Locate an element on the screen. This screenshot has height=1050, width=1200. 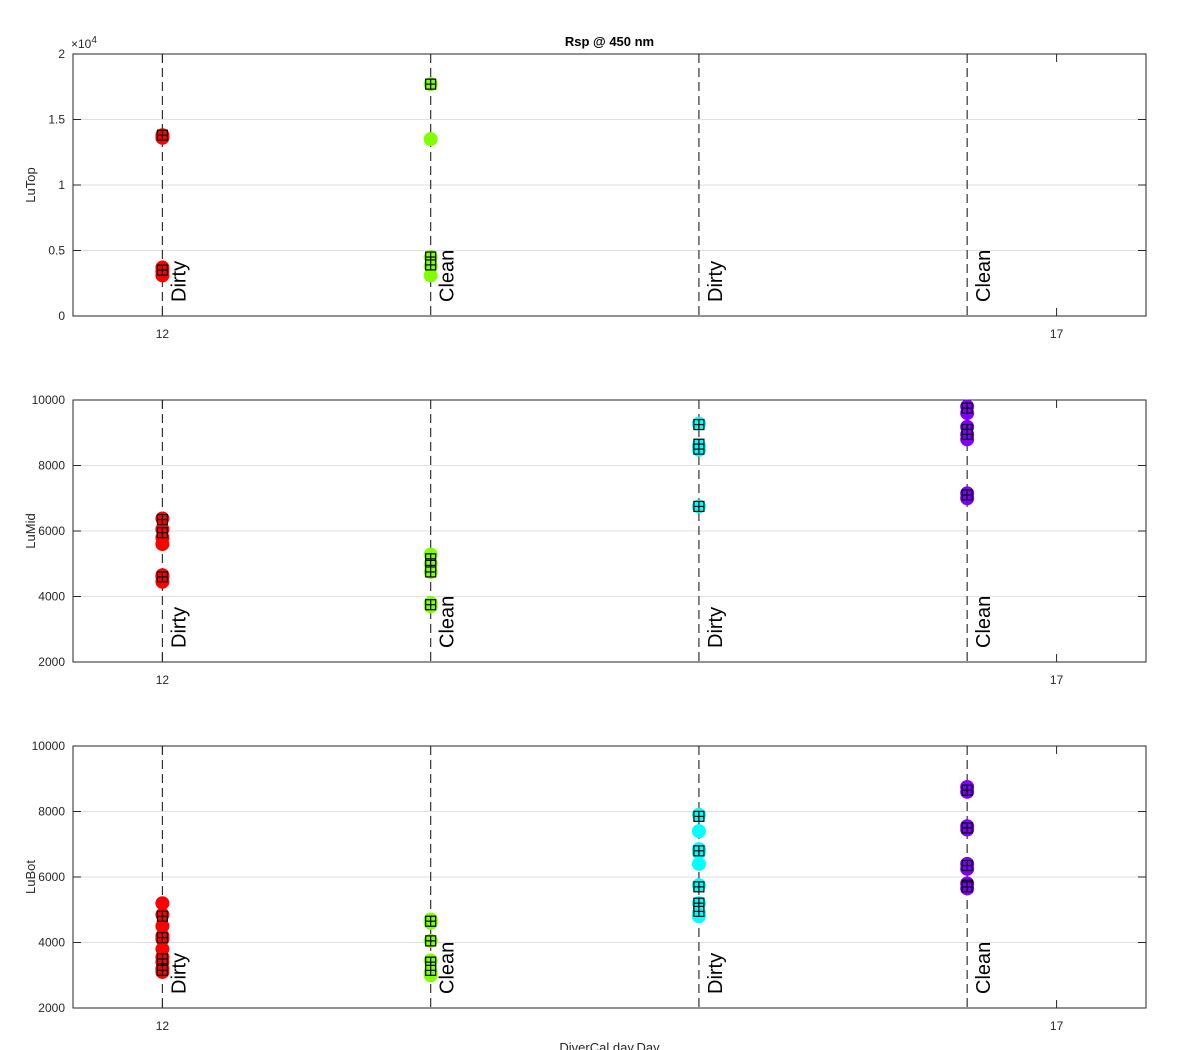
y-tick-label: 2 is located at coordinates (61, 54).